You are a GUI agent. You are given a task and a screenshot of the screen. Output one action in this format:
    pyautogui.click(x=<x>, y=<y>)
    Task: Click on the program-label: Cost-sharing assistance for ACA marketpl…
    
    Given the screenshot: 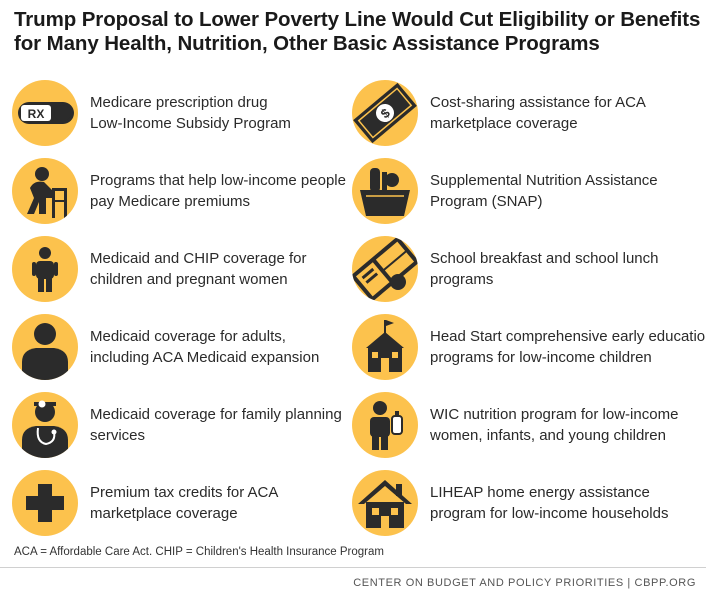 What is the action you would take?
    pyautogui.click(x=538, y=113)
    